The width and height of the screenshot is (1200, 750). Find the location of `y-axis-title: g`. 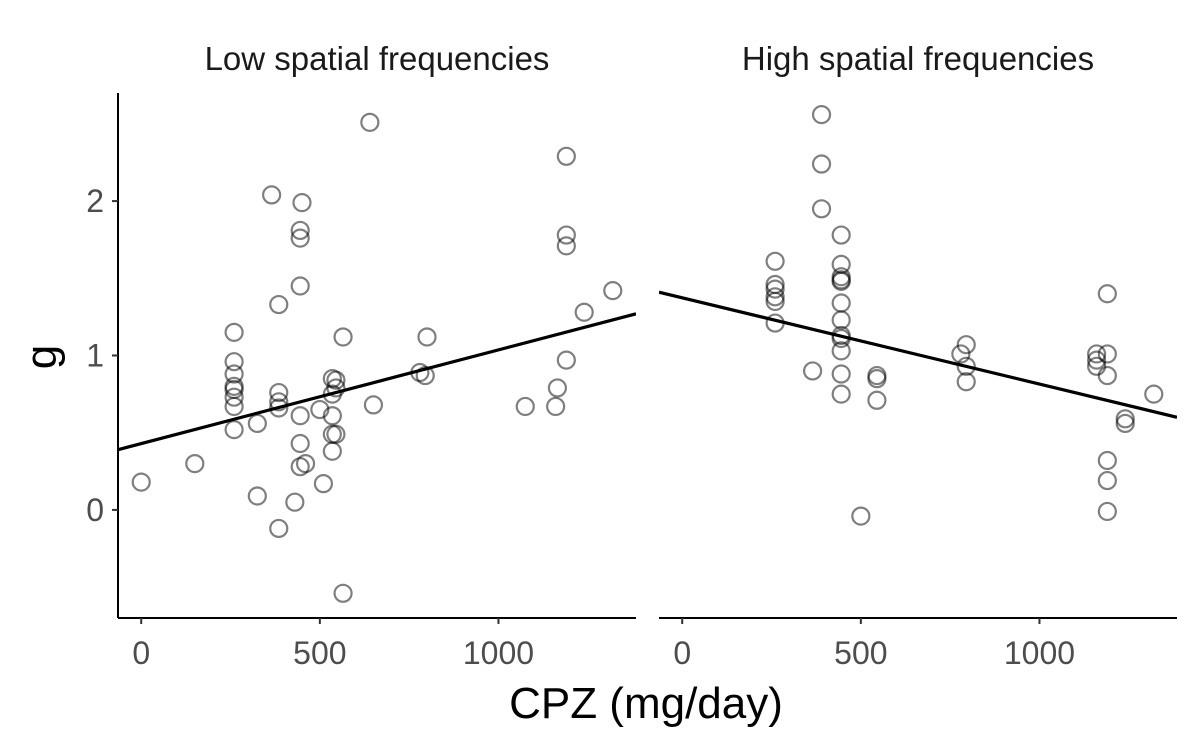

y-axis-title: g is located at coordinates (41, 357).